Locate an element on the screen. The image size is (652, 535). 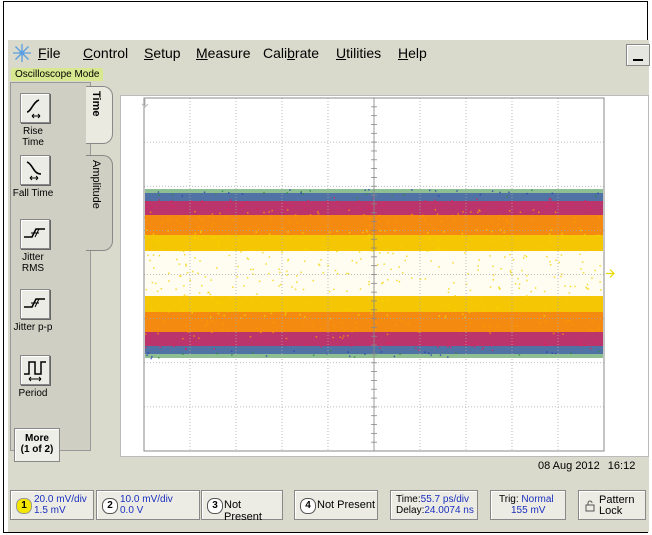
channel-1-button: 1 20.0 mV/div 1.5 mV is located at coordinates (52, 505).